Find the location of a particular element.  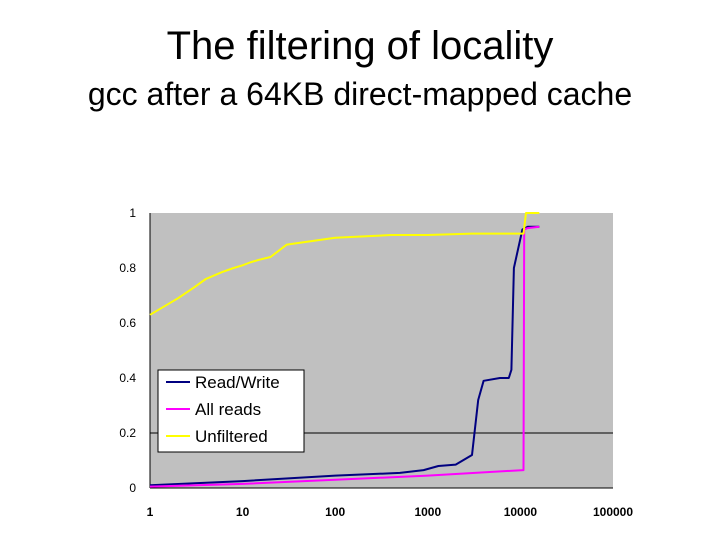

legend is located at coordinates (231, 411).